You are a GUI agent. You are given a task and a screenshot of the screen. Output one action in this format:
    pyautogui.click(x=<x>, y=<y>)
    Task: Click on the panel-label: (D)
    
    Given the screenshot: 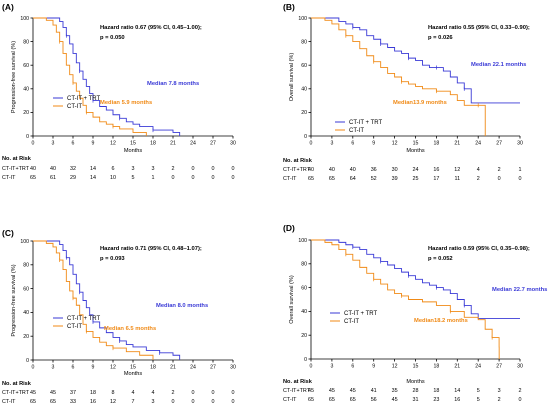 What is the action you would take?
    pyautogui.click(x=289, y=228)
    